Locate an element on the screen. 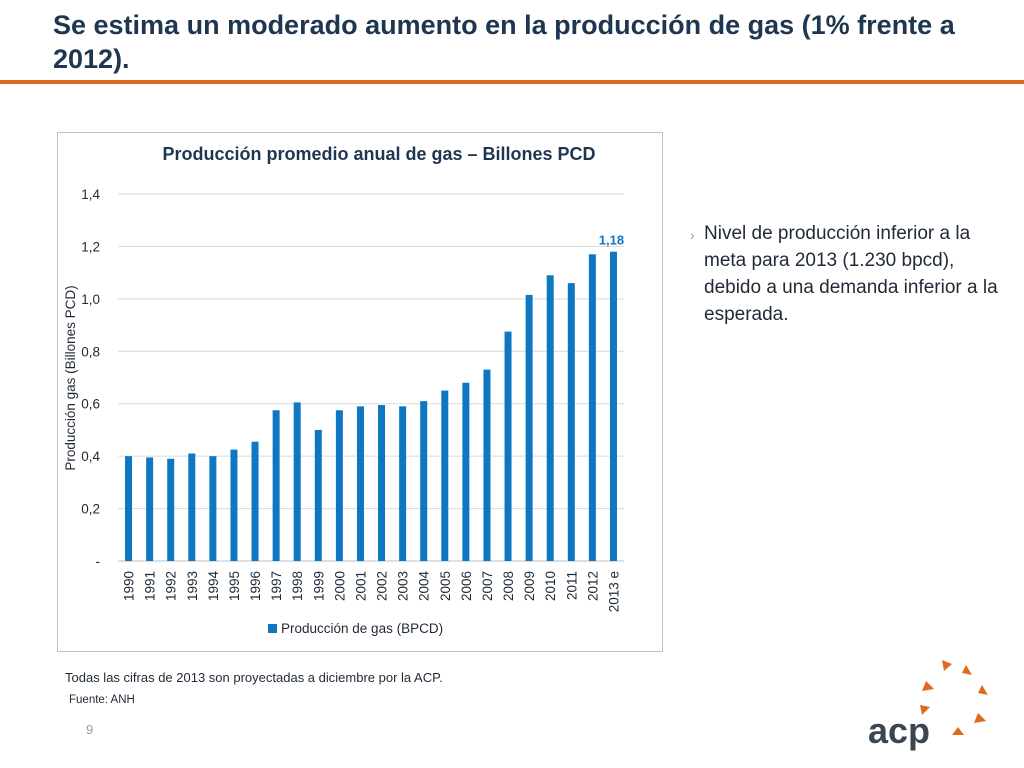 The height and width of the screenshot is (768, 1024). x-tick-label: 2001 is located at coordinates (360, 586).